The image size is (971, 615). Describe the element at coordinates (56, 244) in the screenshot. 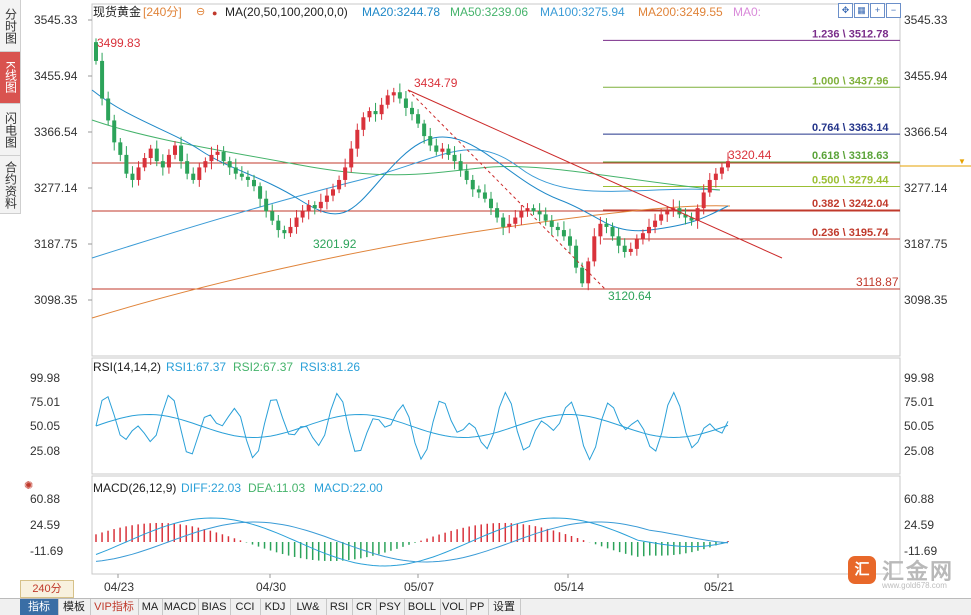

I see `price-tick-left: 3187.75` at that location.